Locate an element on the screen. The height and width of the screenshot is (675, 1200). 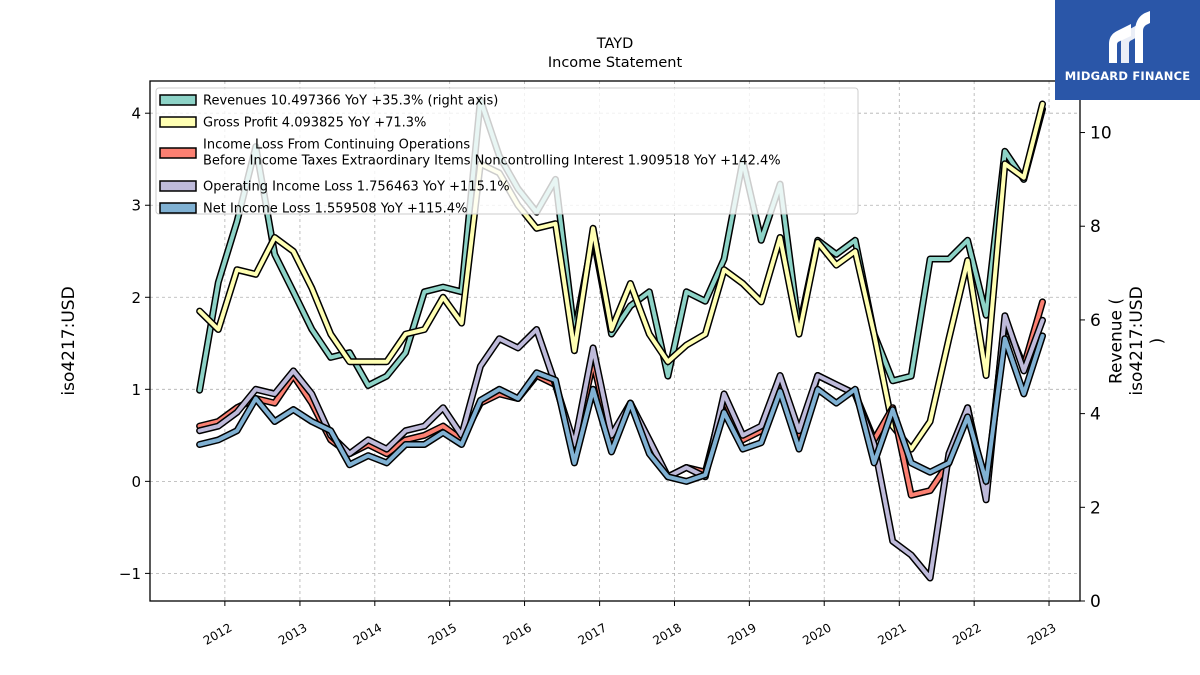
y-tick-label-left: 1 is located at coordinates (136, 390).